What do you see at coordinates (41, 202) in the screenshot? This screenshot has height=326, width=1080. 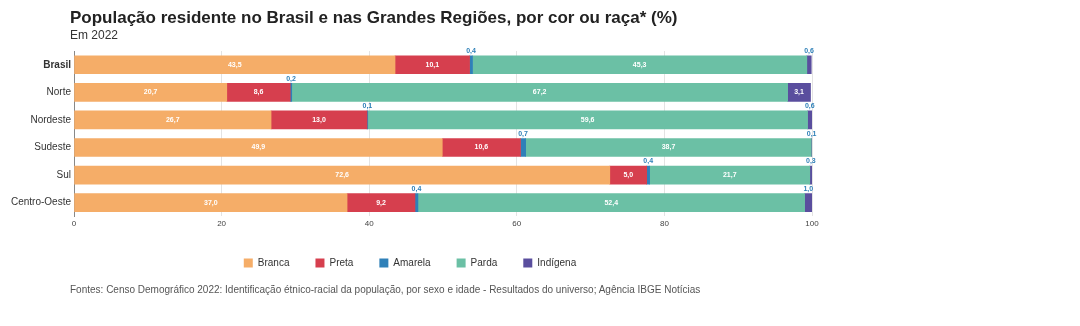 I see `y-tick-label: Centro-Oeste` at bounding box center [41, 202].